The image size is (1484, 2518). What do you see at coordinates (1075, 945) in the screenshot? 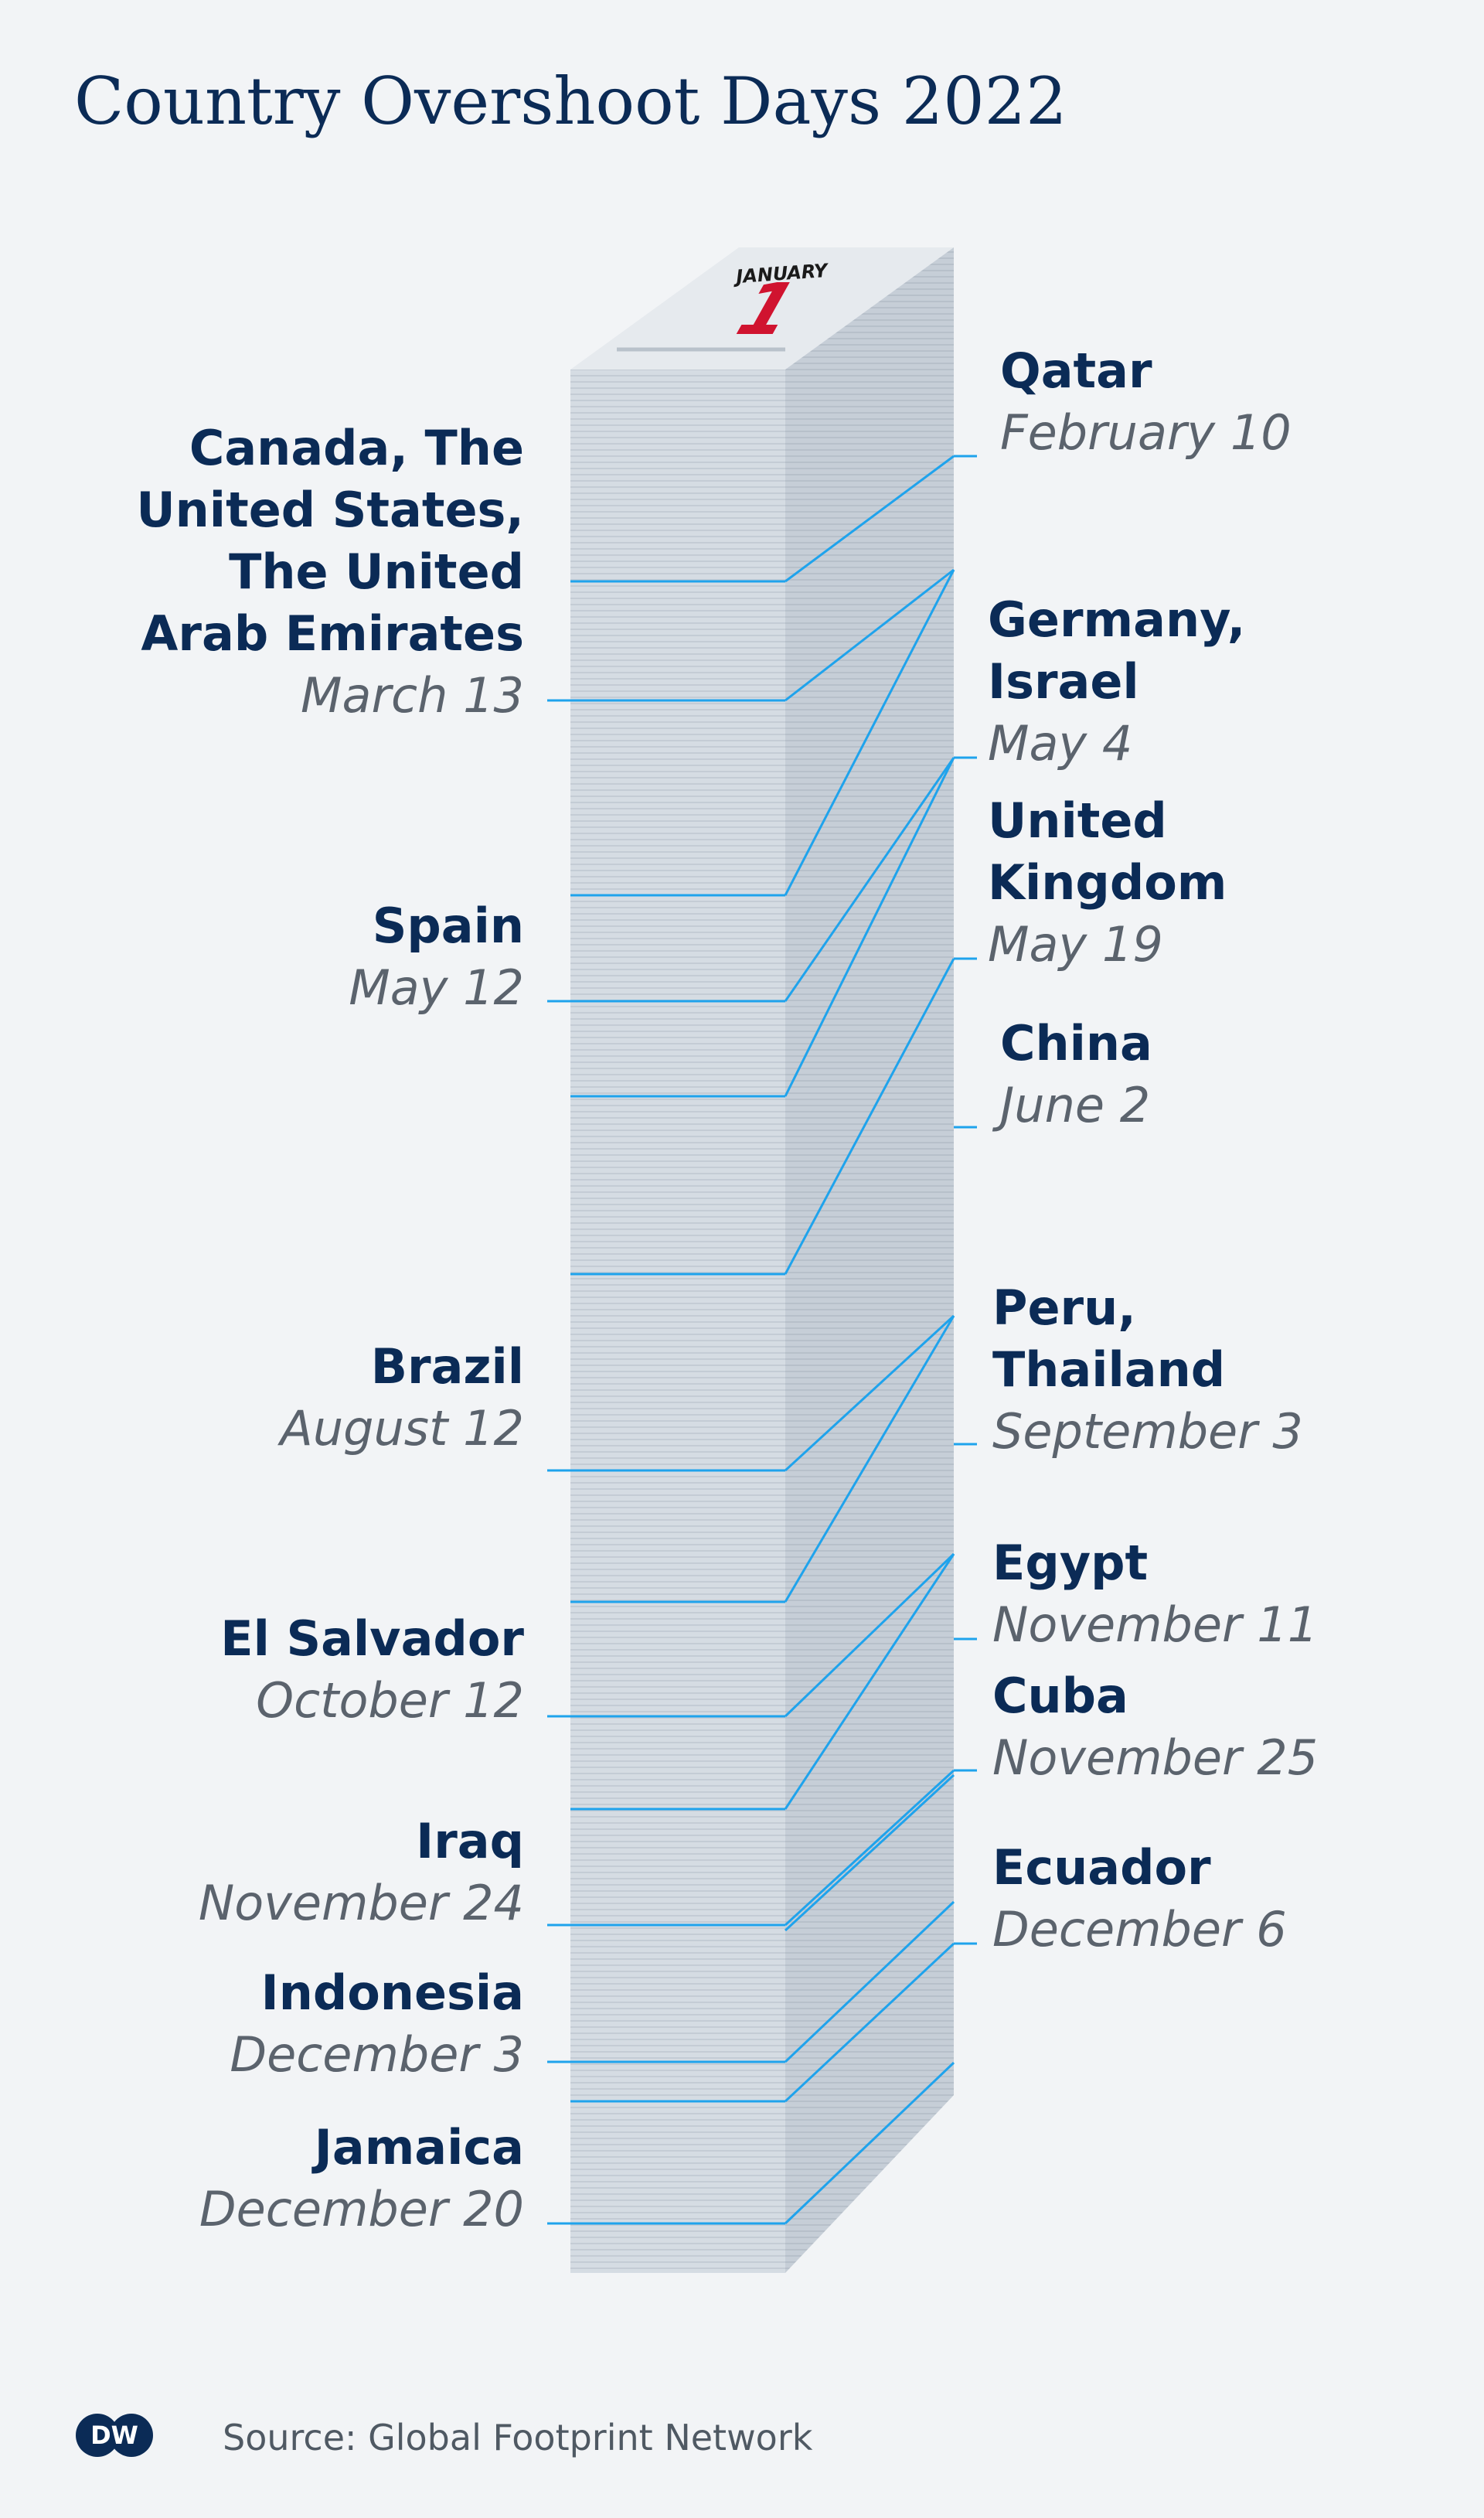
I see `overshoot-date: May 19` at bounding box center [1075, 945].